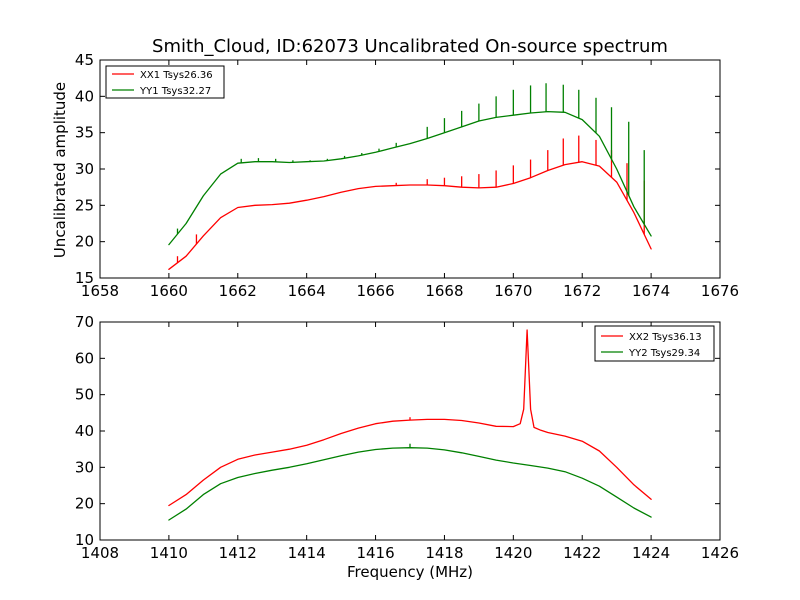 The image size is (800, 600). I want to click on x-tick-label: 1672, so click(582, 291).